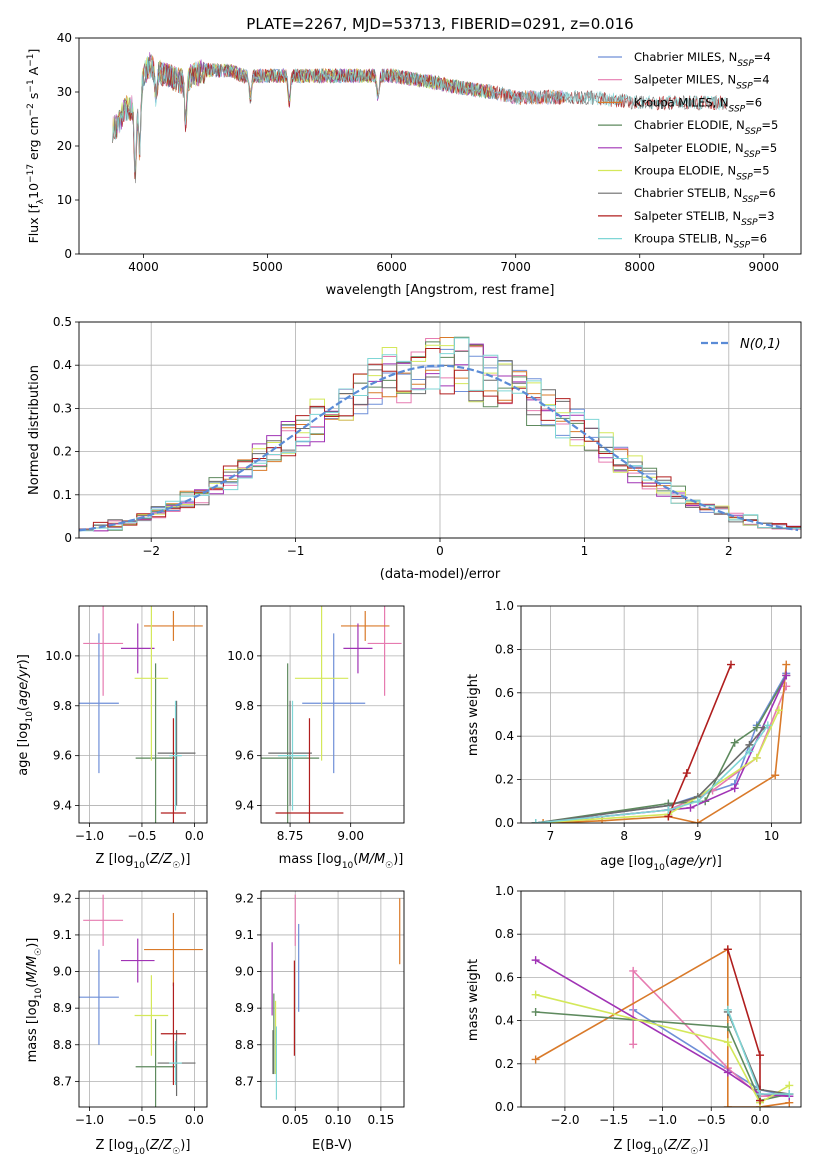 The image size is (819, 1170). Describe the element at coordinates (290, 836) in the screenshot. I see `x-tick-label: 8.75` at that location.